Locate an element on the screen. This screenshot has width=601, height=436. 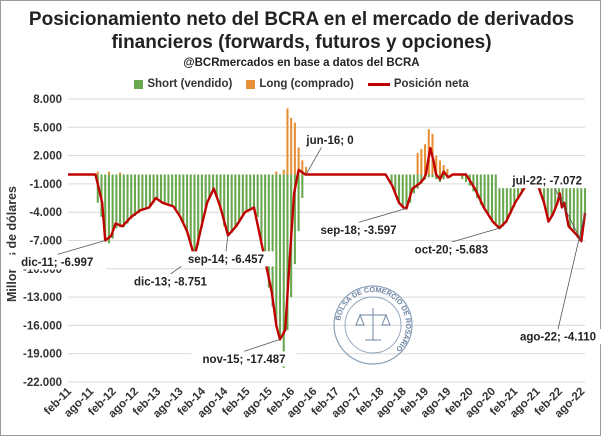
seal-outer-ring is located at coordinates (373, 325).